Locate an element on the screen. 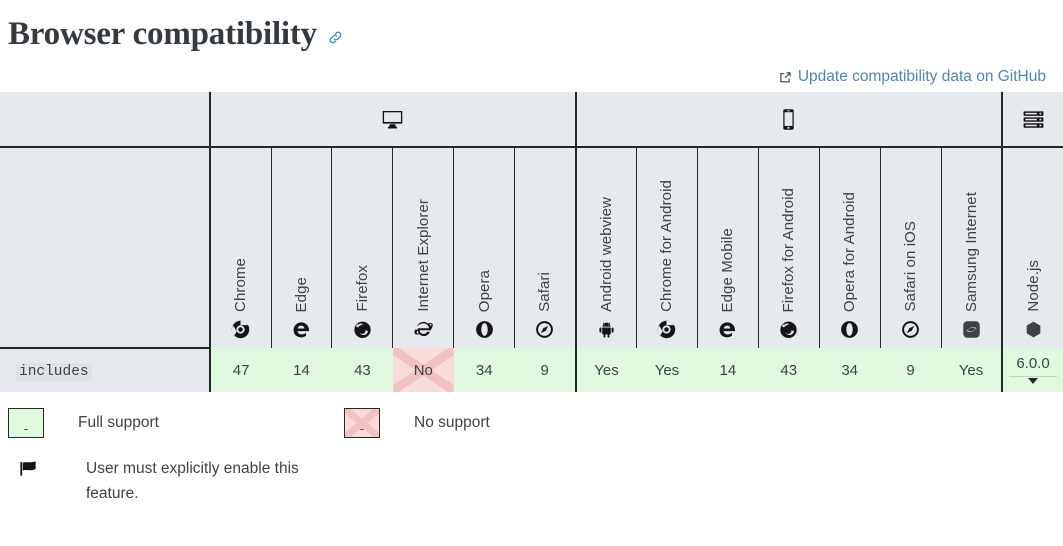  support-cell-firefox-for-android: 43 is located at coordinates (789, 370).